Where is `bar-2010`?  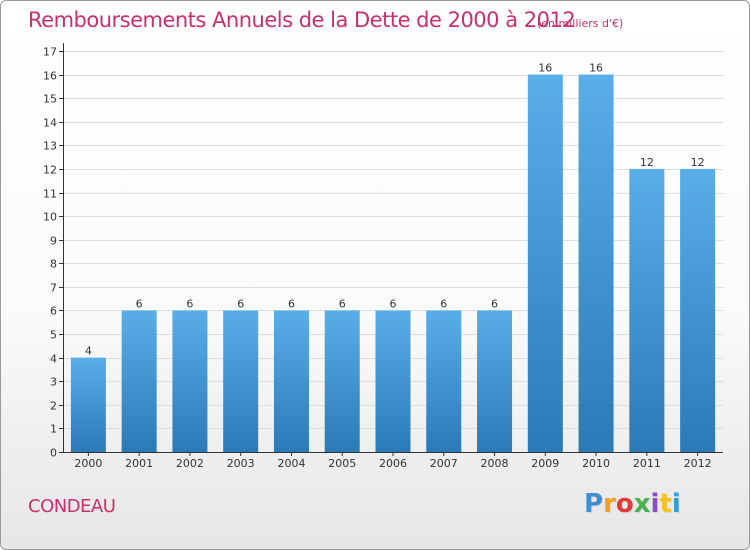
bar-2010 is located at coordinates (596, 263).